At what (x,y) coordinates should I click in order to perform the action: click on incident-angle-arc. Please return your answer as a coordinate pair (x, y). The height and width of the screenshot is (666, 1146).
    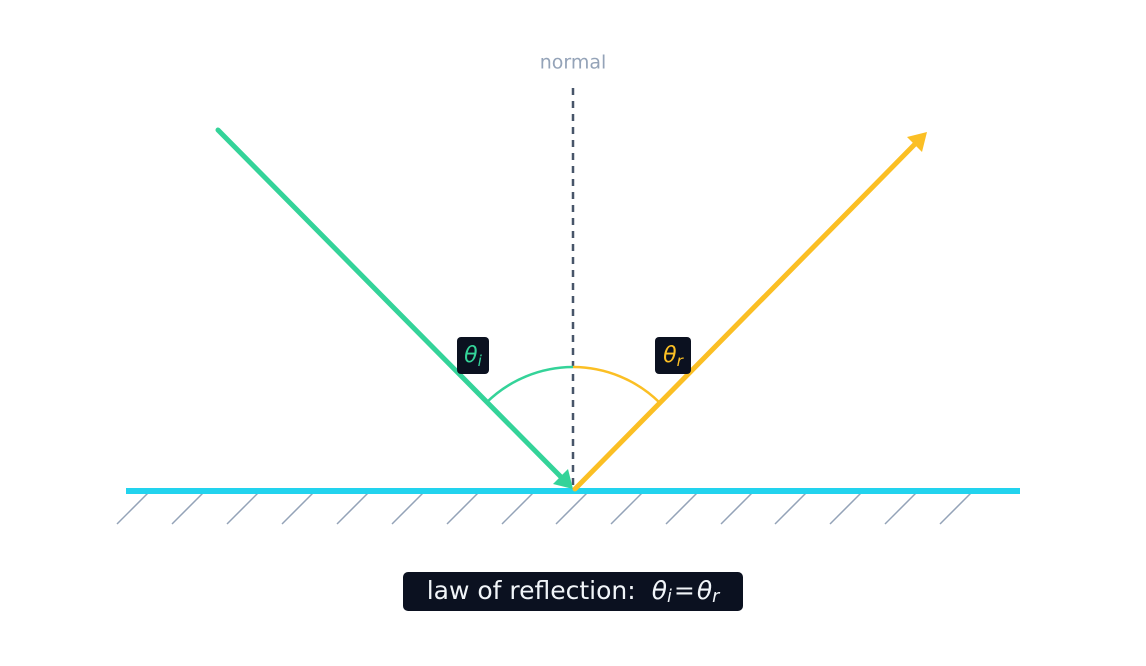
    Looking at the image, I should click on (529, 384).